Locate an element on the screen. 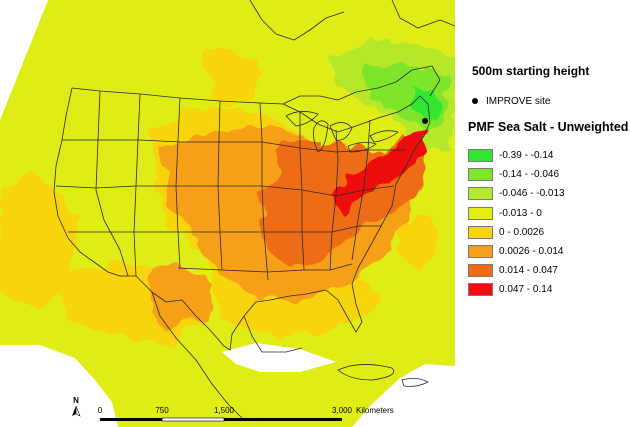  legend-class-row: -0.013 - 0 is located at coordinates (516, 213).